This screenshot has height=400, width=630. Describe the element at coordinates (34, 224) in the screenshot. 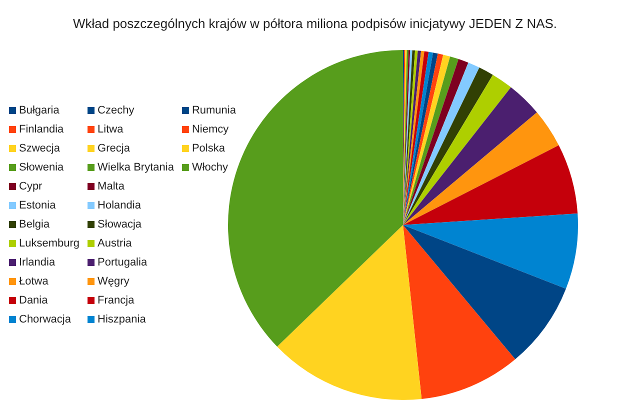

I see `legend-label: Belgia` at that location.